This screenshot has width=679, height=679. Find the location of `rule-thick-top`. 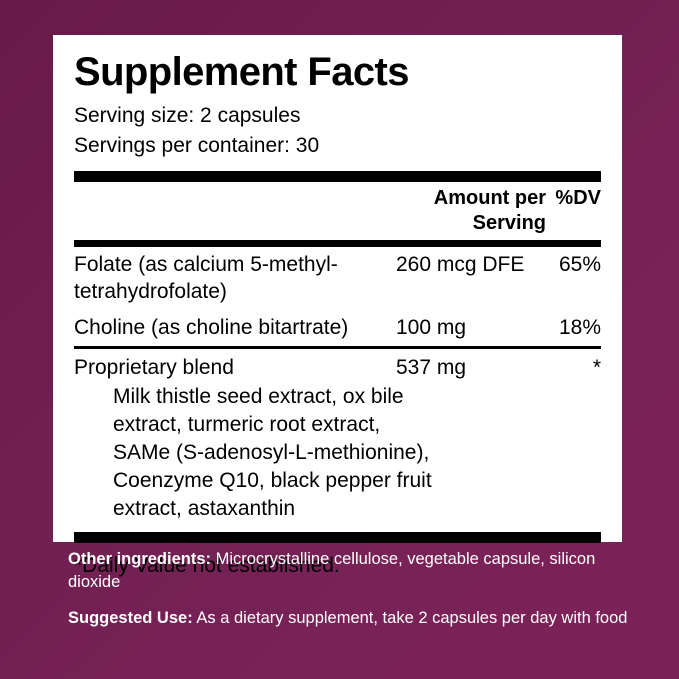

rule-thick-top is located at coordinates (337, 177).